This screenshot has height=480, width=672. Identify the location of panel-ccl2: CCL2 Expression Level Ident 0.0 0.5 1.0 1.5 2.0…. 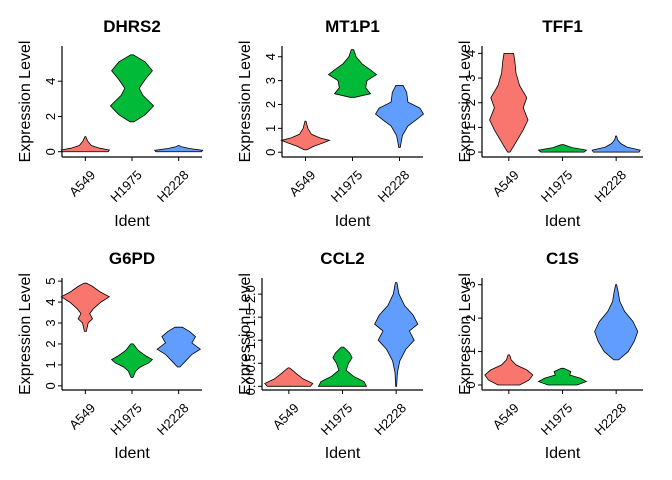
(330, 355).